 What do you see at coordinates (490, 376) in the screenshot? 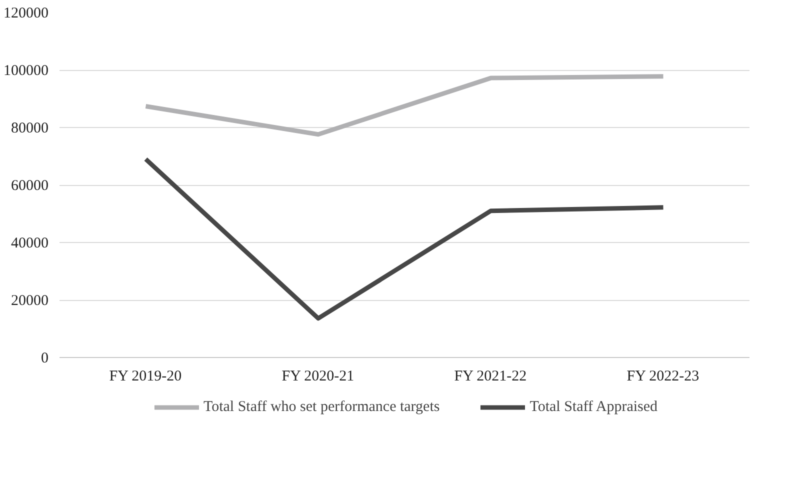
I see `x-tick-label: FY 2021-22` at bounding box center [490, 376].